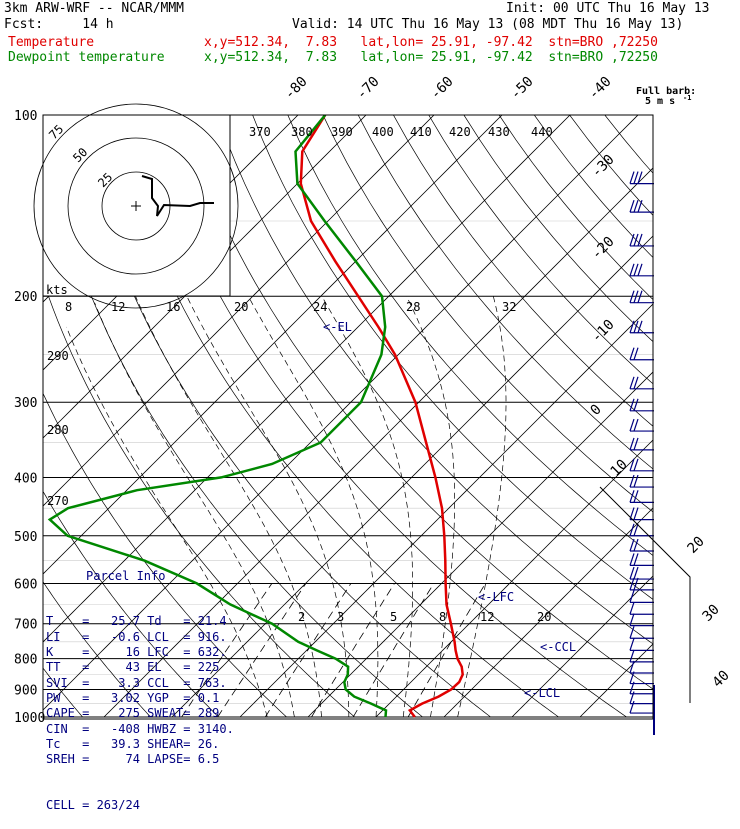 This screenshot has width=740, height=829. Describe the element at coordinates (582, 646) in the screenshot. I see `isotherm-line` at that location.